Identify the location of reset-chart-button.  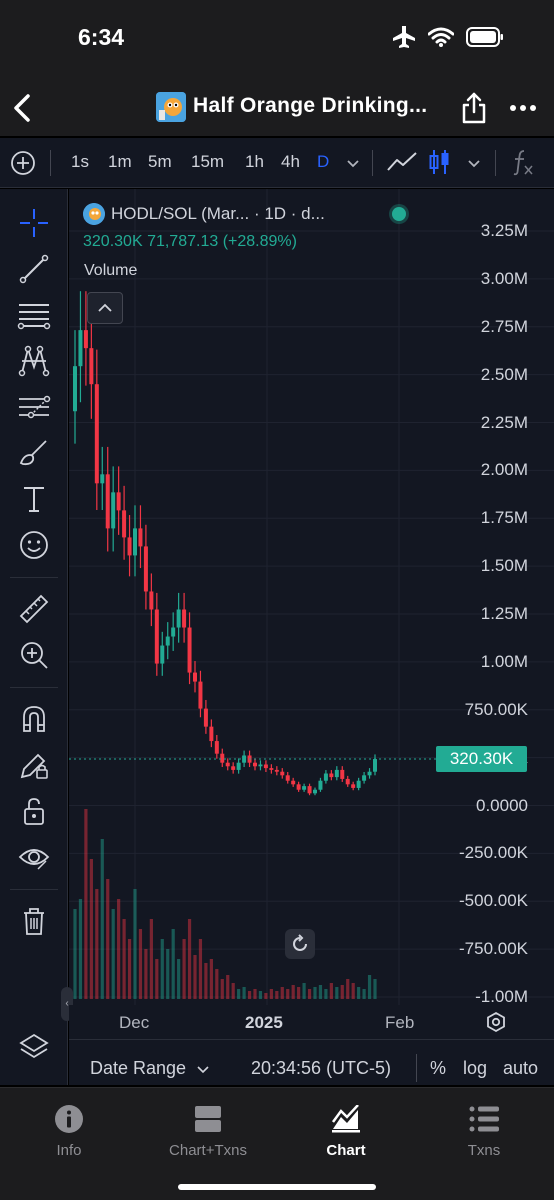
(300, 944).